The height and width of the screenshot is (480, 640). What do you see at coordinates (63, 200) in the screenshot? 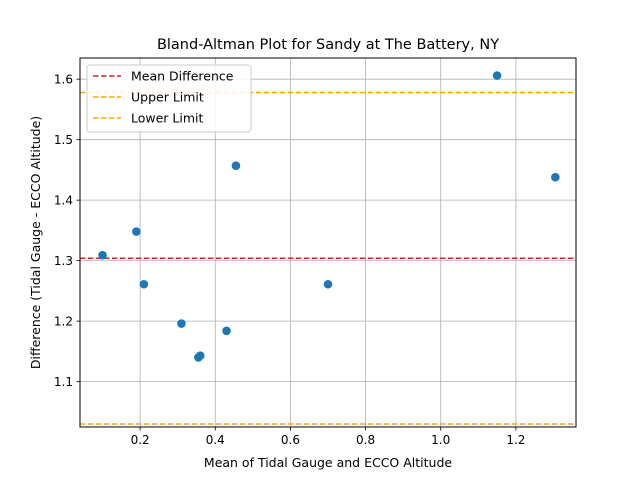
I see `y-tick-label: 1.4` at bounding box center [63, 200].